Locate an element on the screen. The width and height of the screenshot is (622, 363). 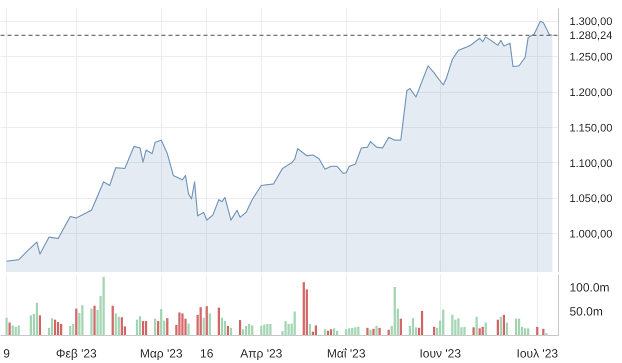
y-tick-label: 1.100,00 is located at coordinates (591, 164).